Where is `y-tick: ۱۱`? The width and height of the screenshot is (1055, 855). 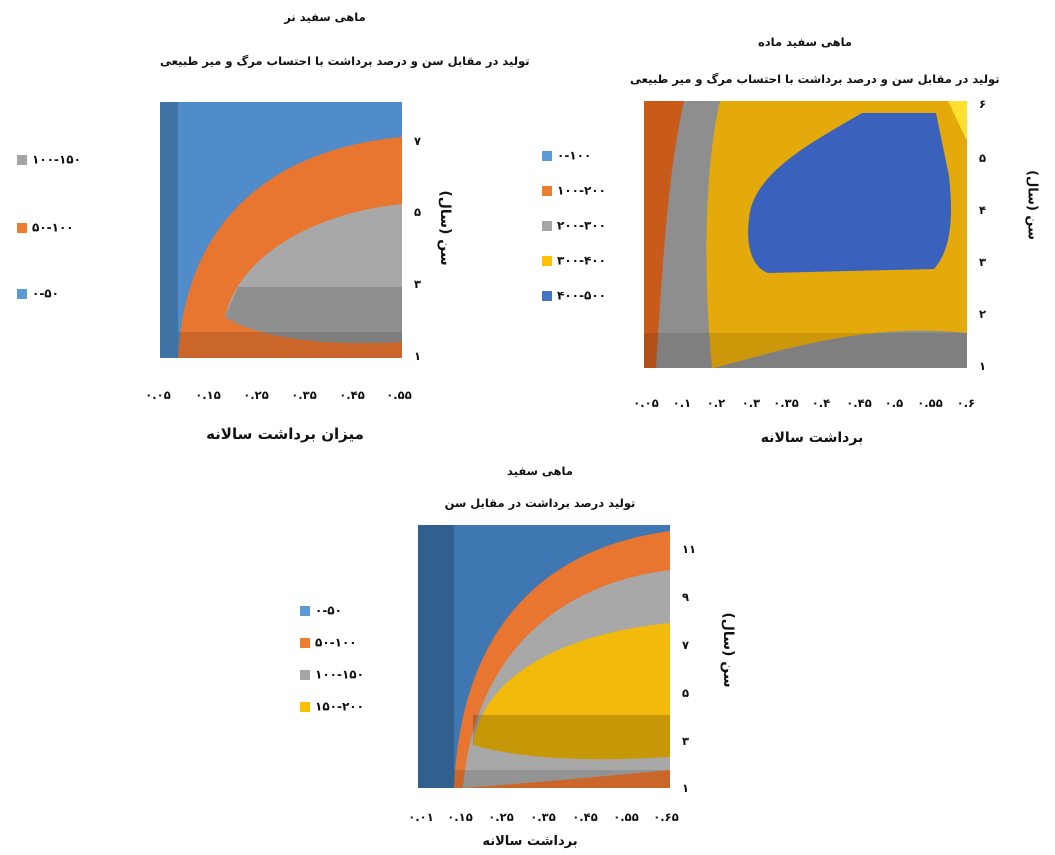
y-tick: ۱۱ is located at coordinates (689, 549).